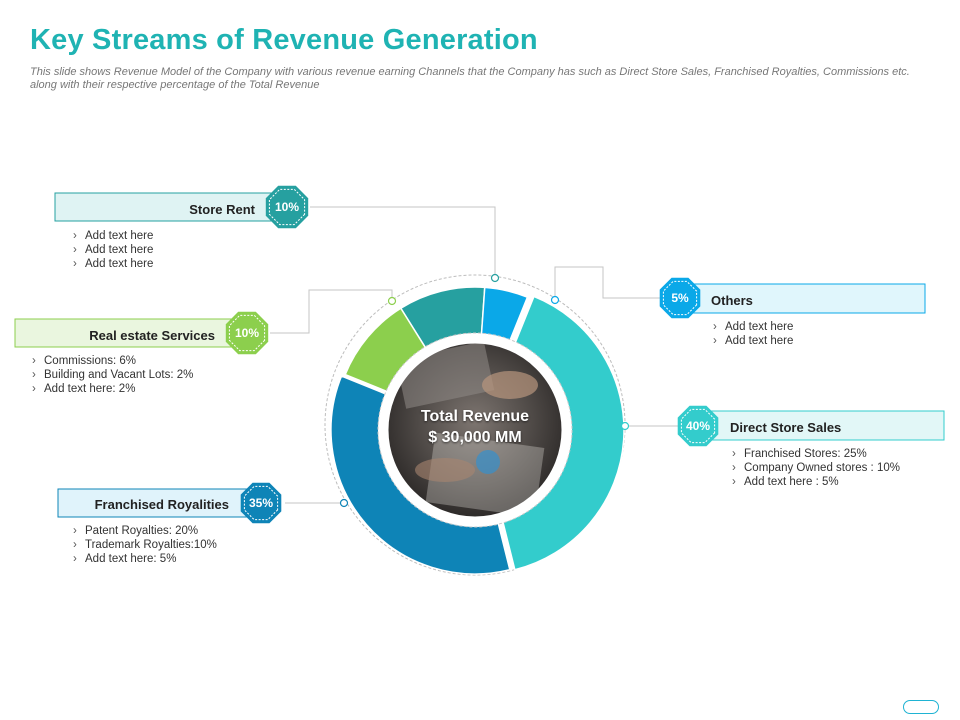 The height and width of the screenshot is (720, 960). I want to click on list-item: Add text here: 2%, so click(112, 389).